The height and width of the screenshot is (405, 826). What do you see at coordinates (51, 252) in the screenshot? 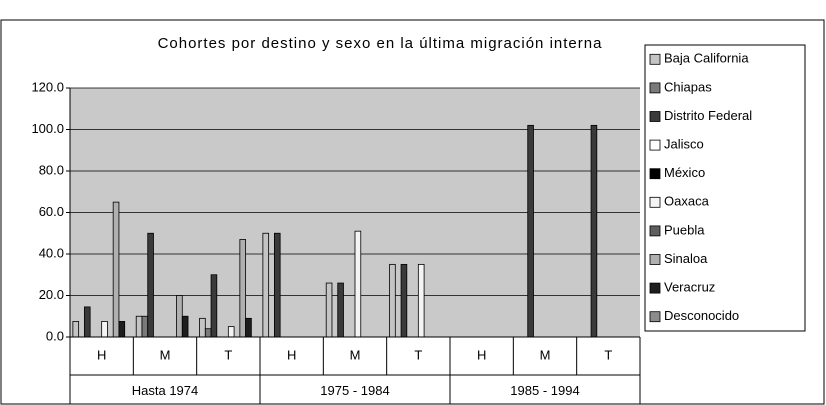
I see `y-tick-label: 40.0` at bounding box center [51, 252].